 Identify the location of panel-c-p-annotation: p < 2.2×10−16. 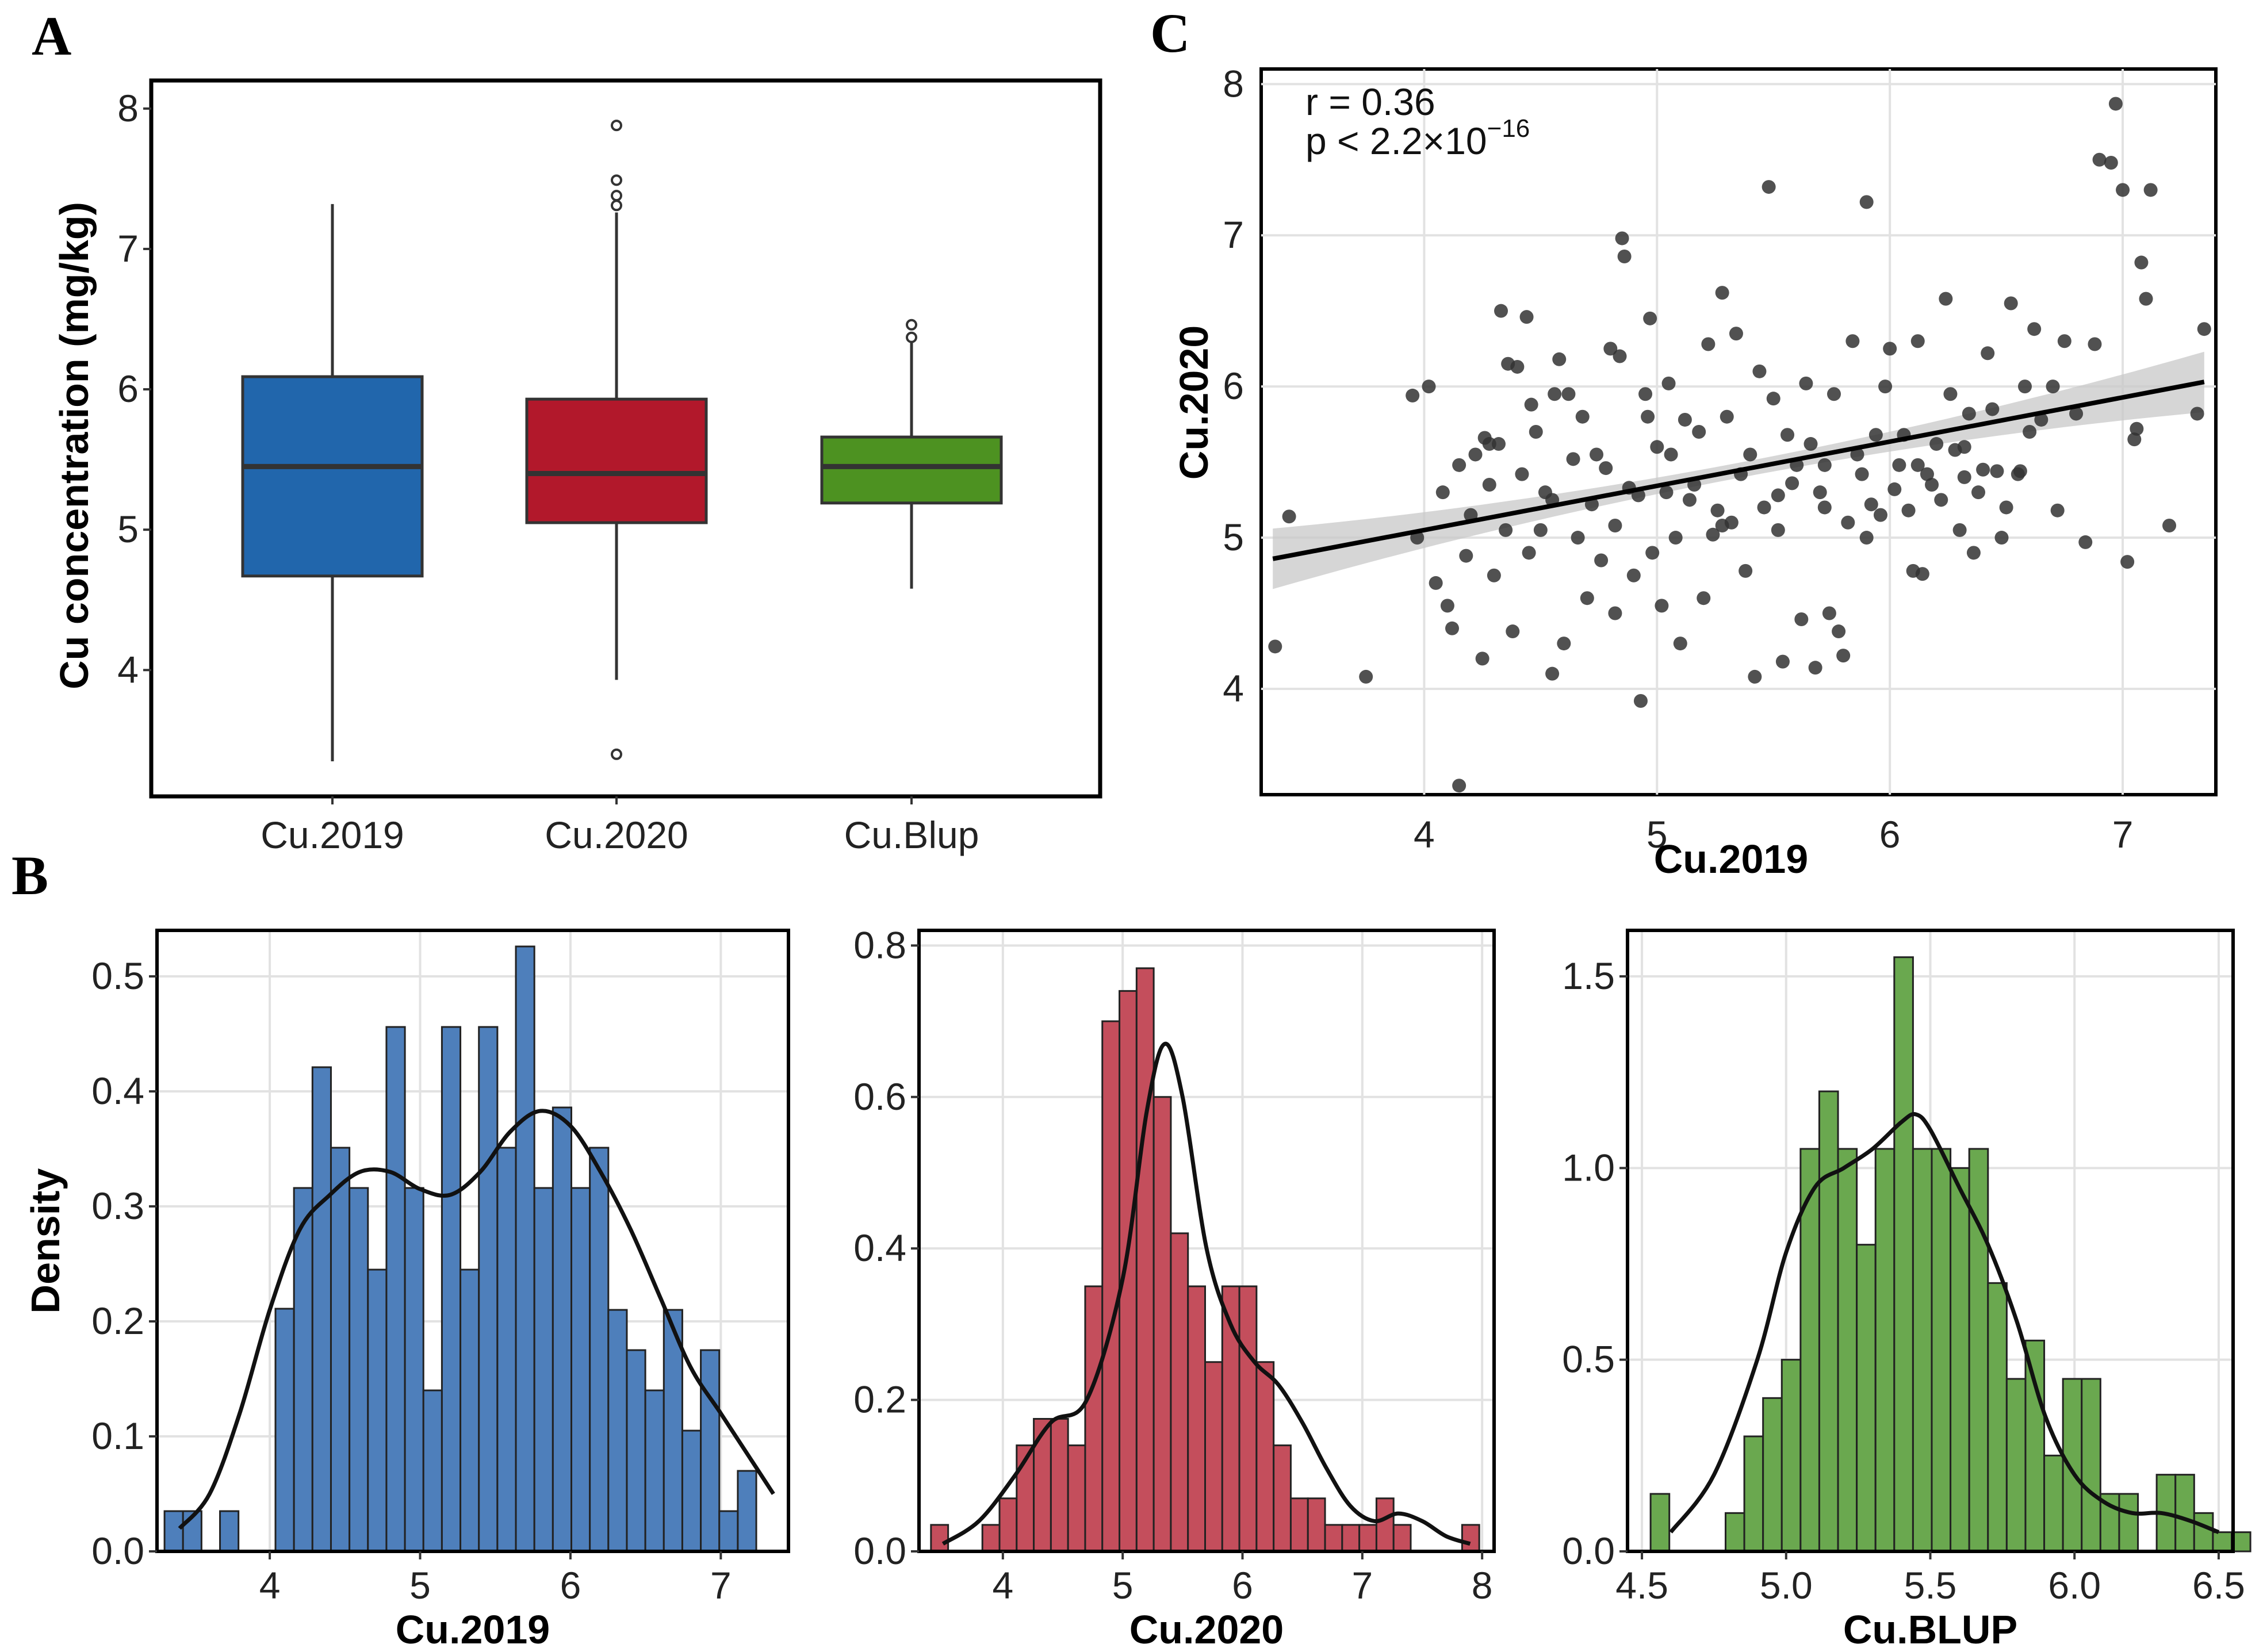
(1418, 138).